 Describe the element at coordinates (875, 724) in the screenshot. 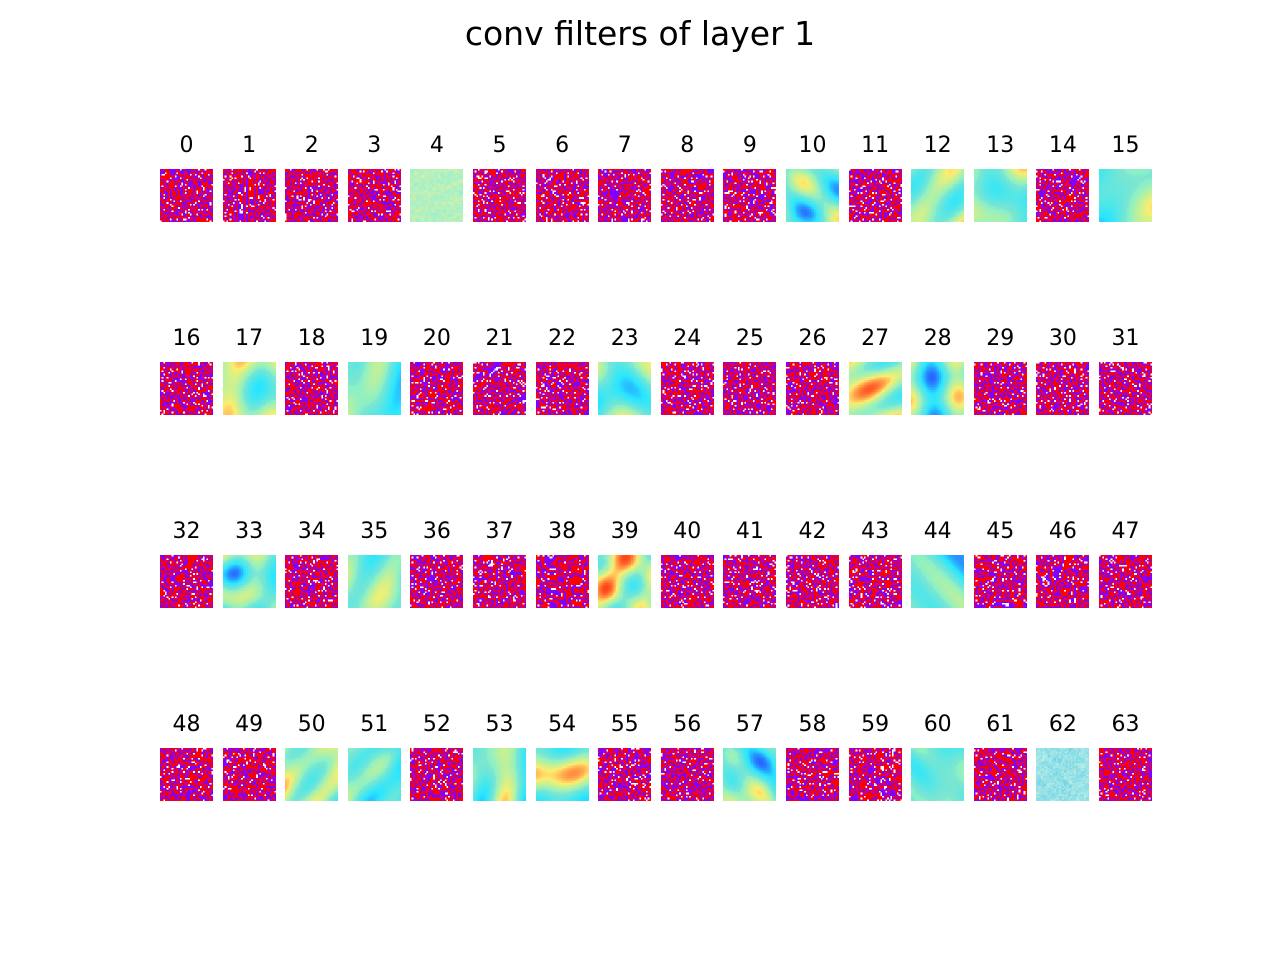

I see `filter-label: 59` at that location.